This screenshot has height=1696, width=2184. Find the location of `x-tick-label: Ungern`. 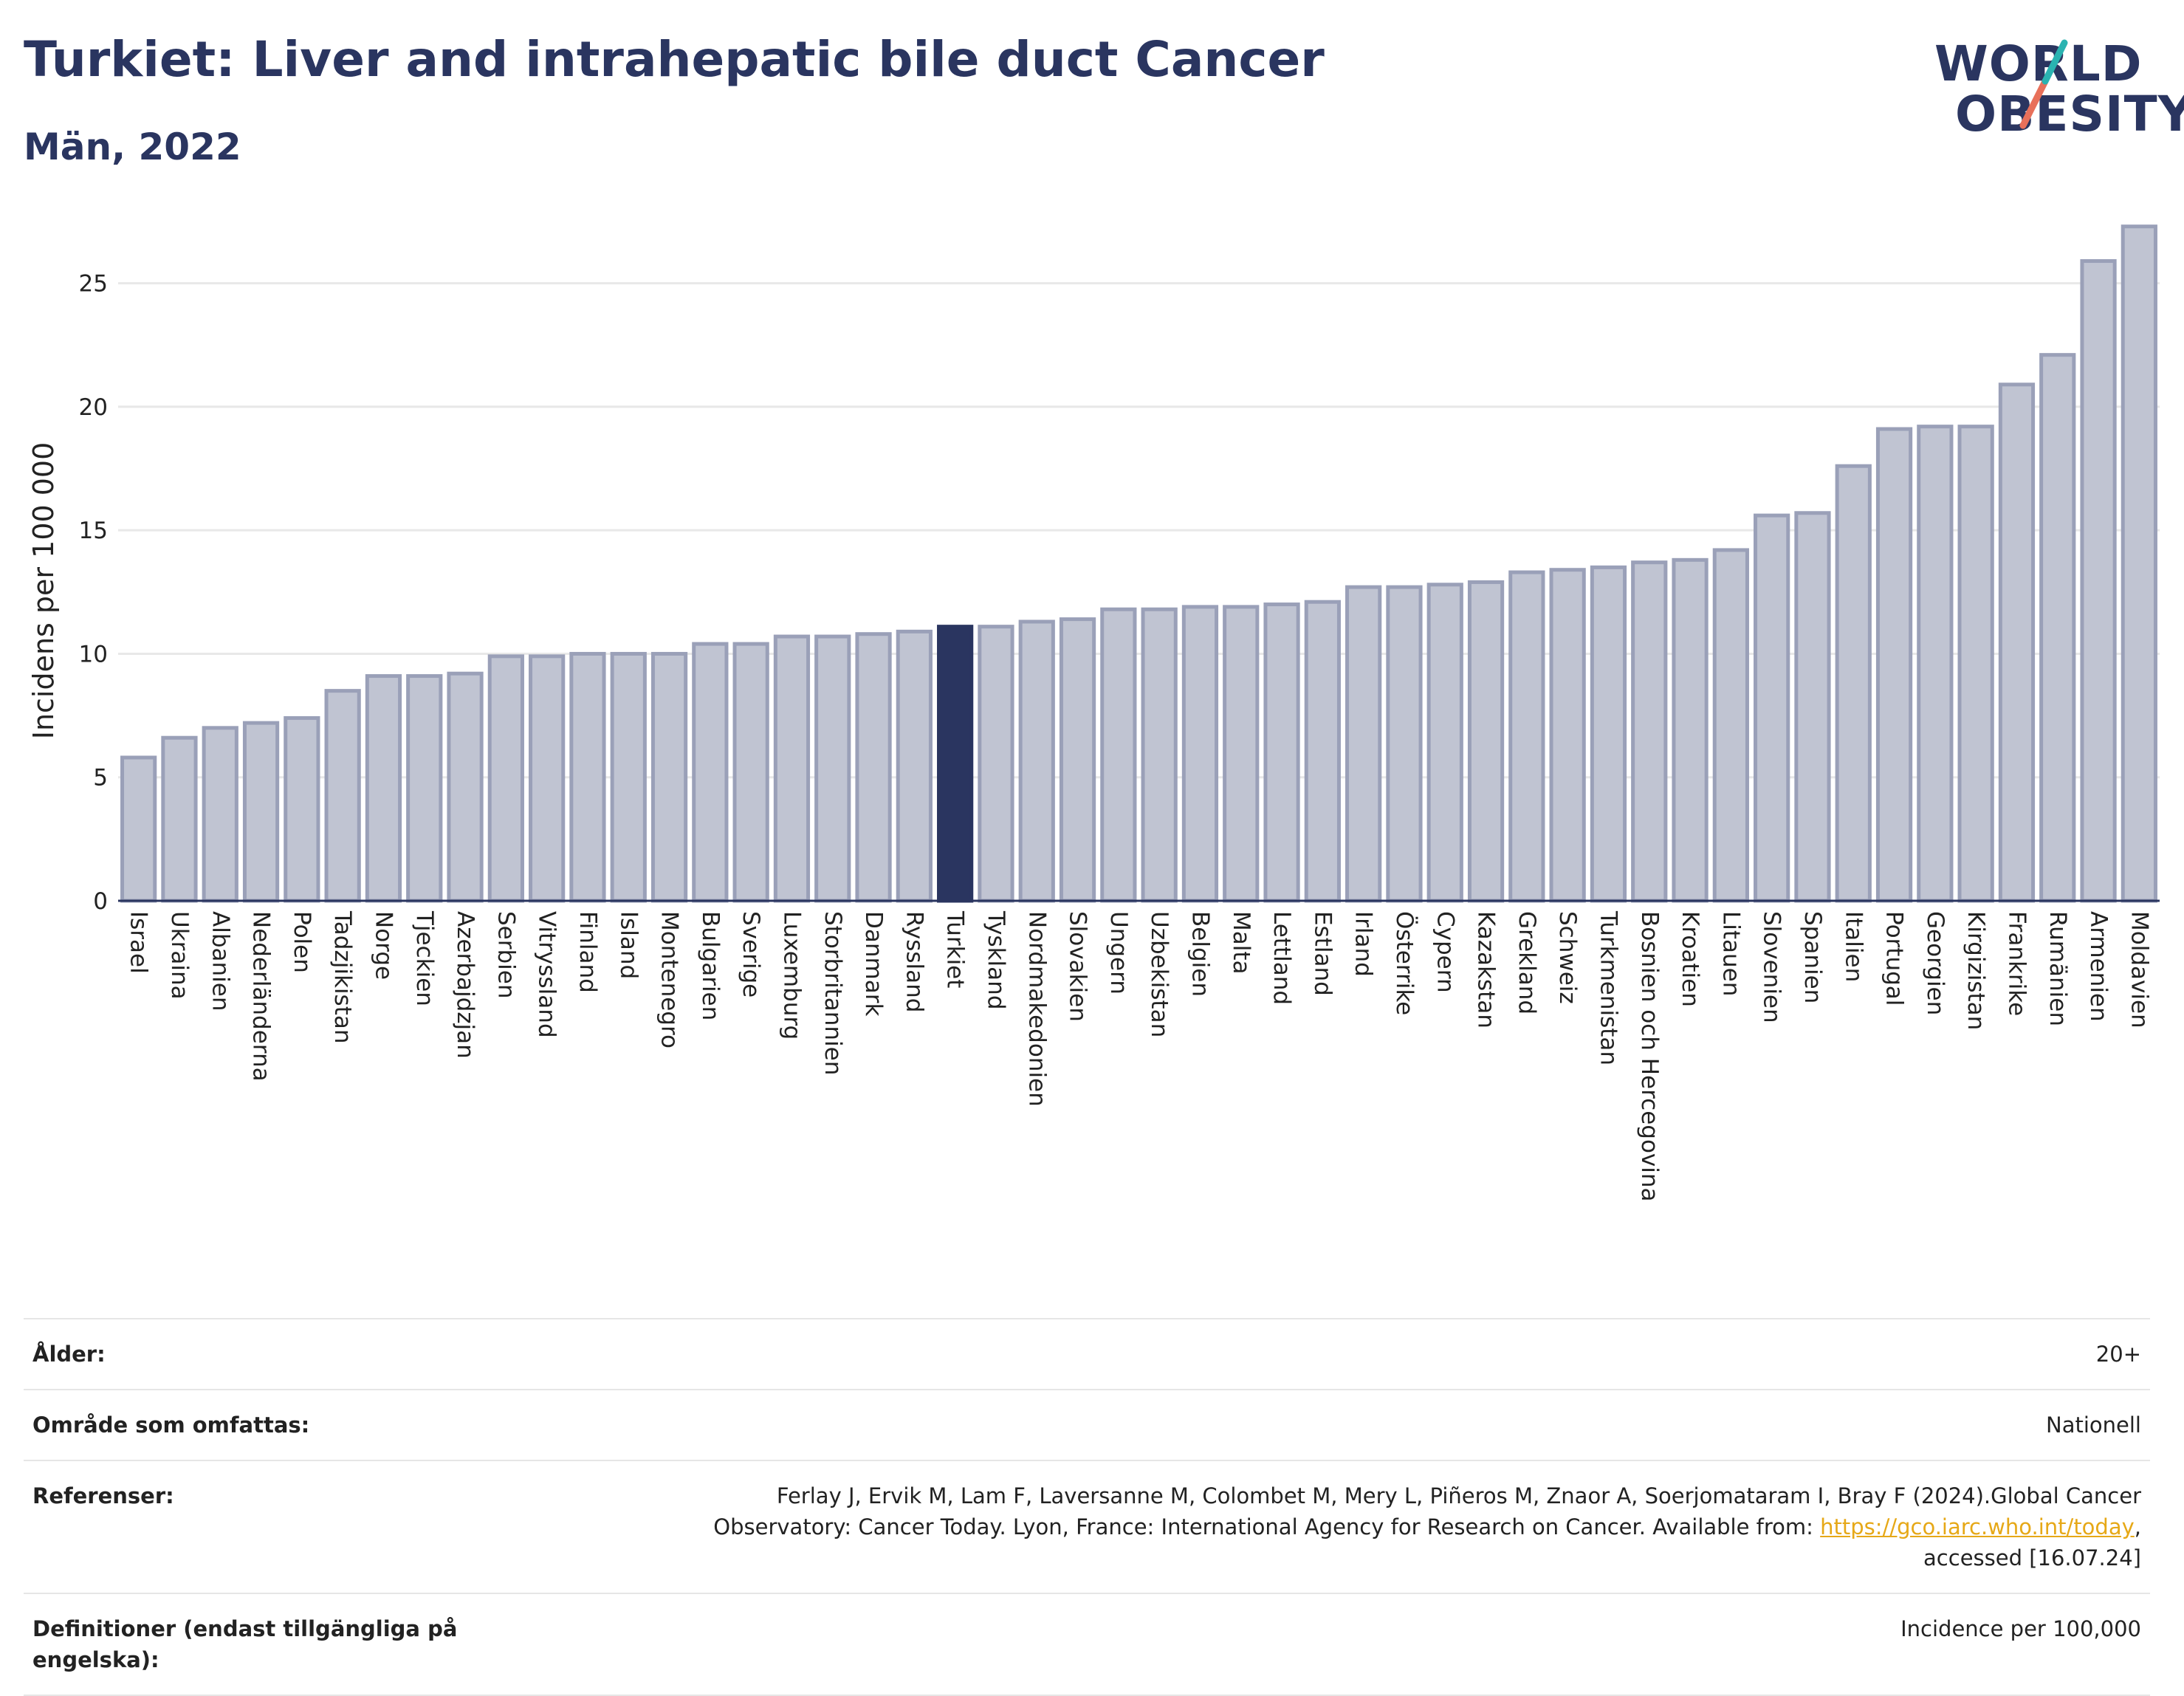

x-tick-label: Ungern is located at coordinates (1118, 953).